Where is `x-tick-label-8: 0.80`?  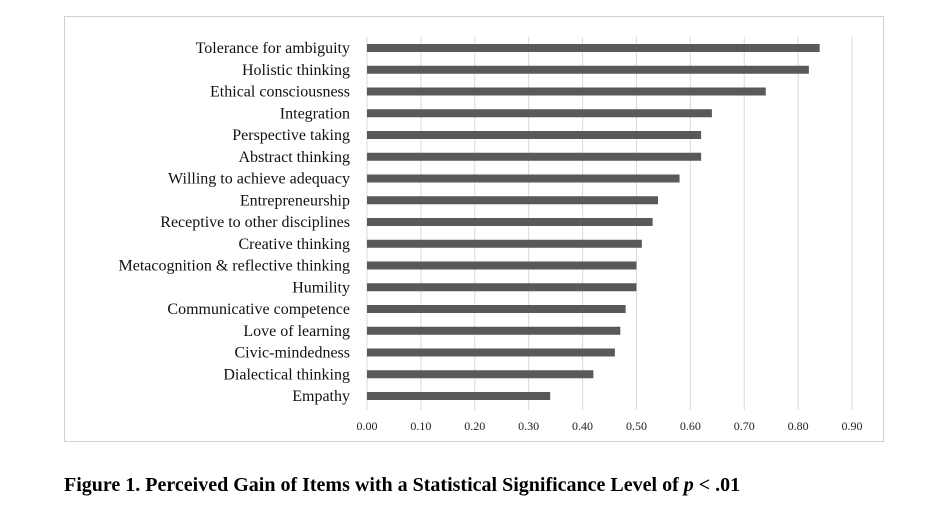
x-tick-label-8: 0.80 is located at coordinates (798, 426).